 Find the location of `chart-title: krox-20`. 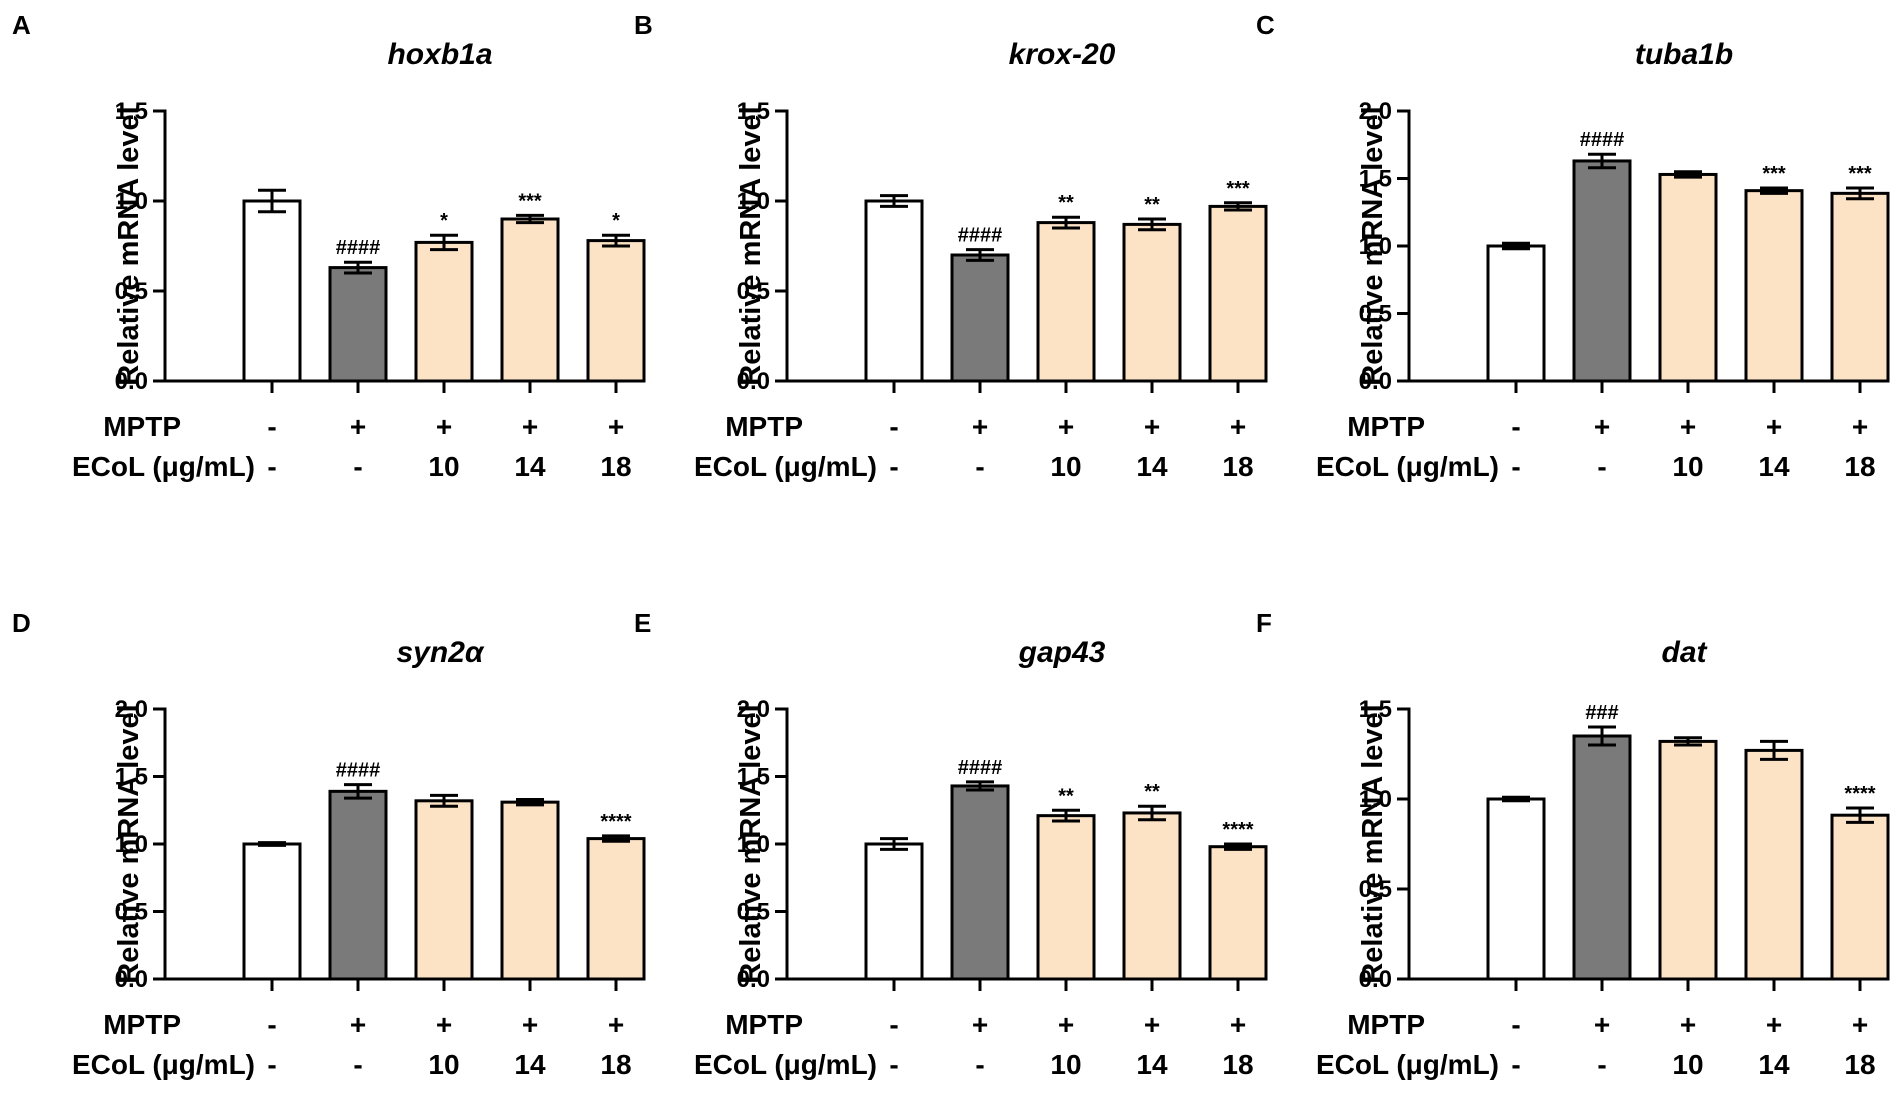

chart-title: krox-20 is located at coordinates (1062, 54).